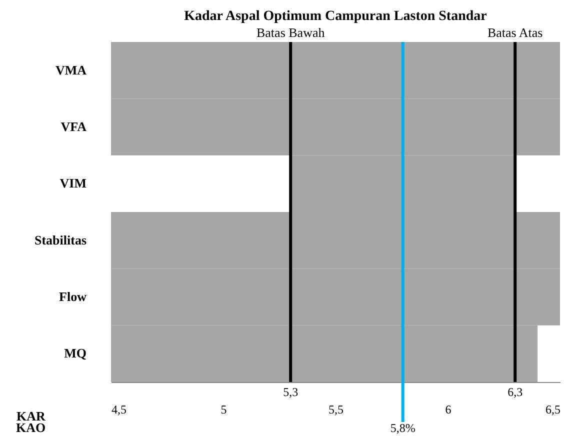  I want to click on y-tick-label: MQ, so click(75, 353).